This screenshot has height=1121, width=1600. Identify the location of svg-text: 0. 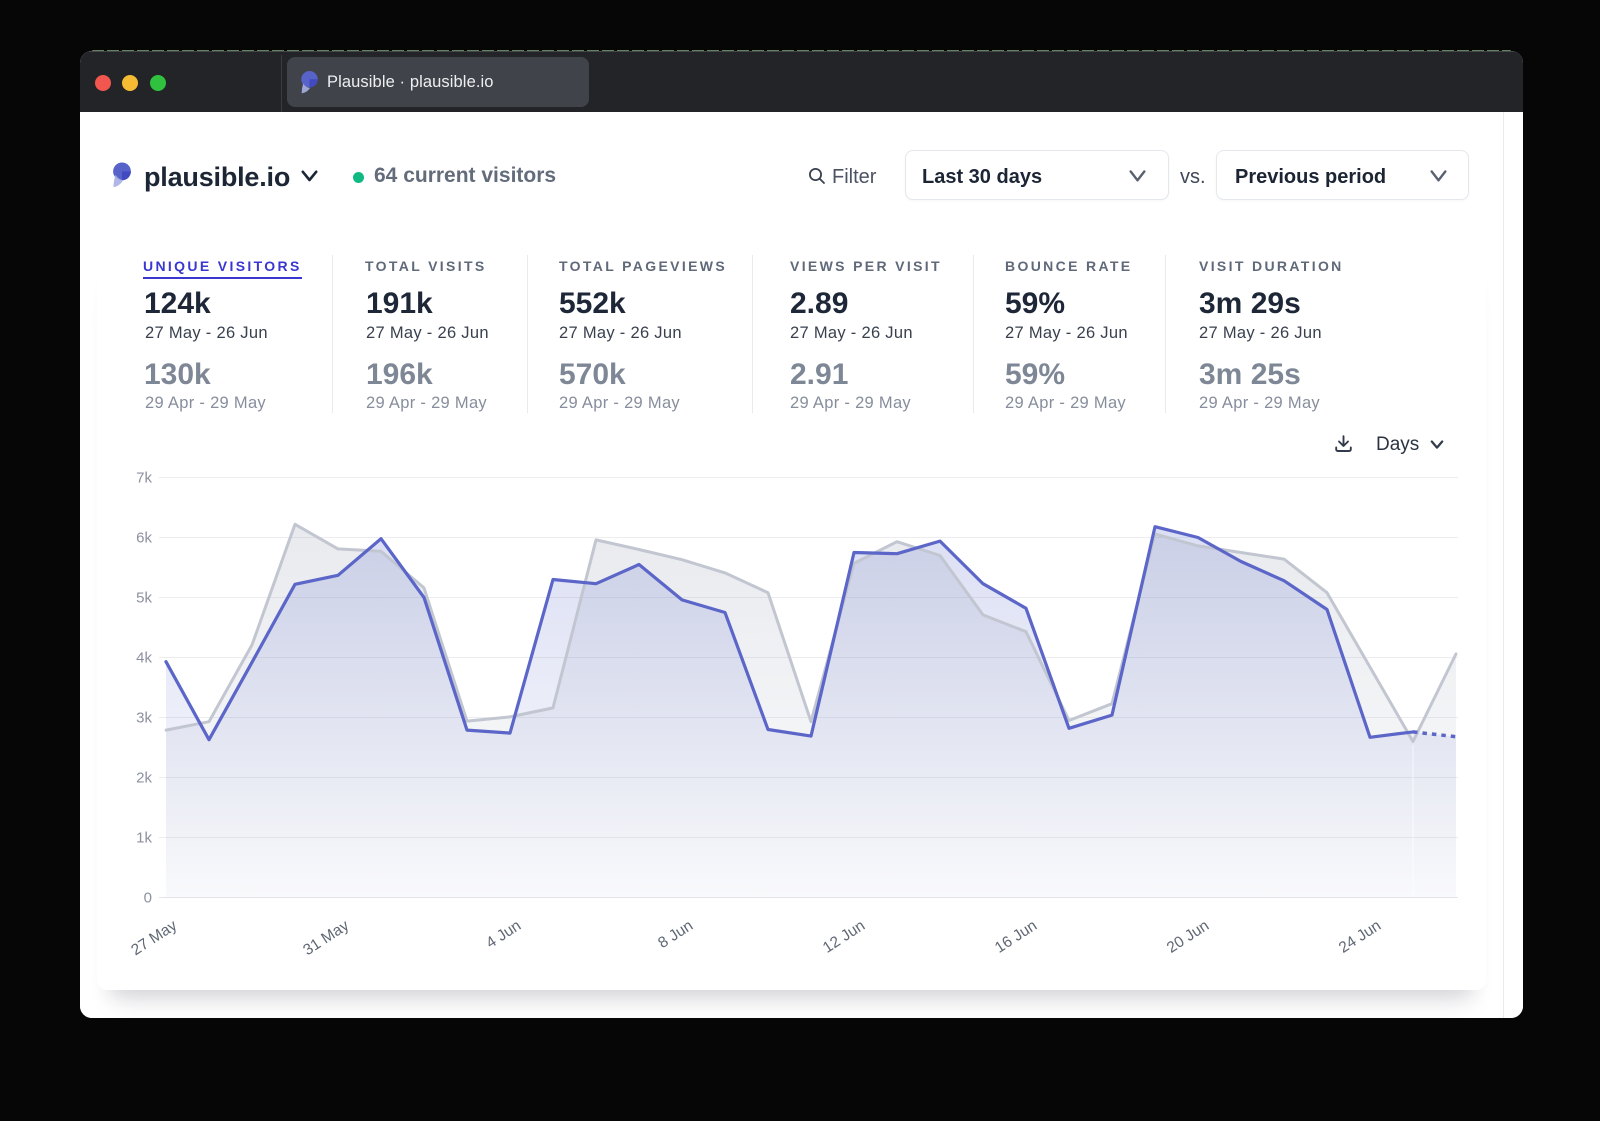
(148, 898).